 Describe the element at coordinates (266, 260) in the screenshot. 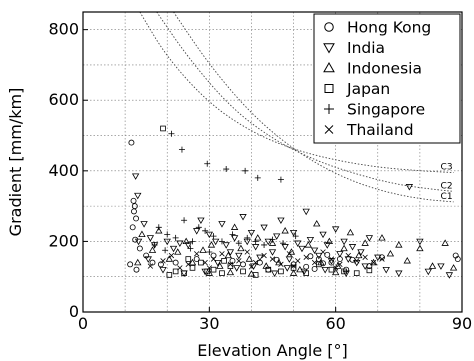

I see `series-thailand` at that location.